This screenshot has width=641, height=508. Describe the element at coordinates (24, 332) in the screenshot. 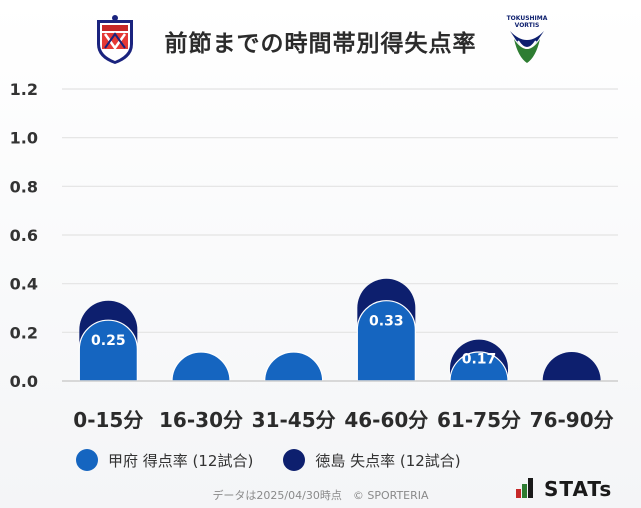

I see `y-tick-label: 0.2` at that location.